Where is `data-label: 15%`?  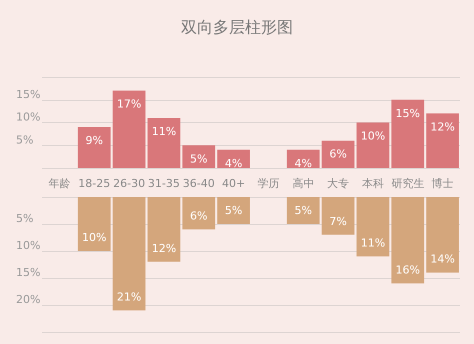 data-label: 15% is located at coordinates (408, 113).